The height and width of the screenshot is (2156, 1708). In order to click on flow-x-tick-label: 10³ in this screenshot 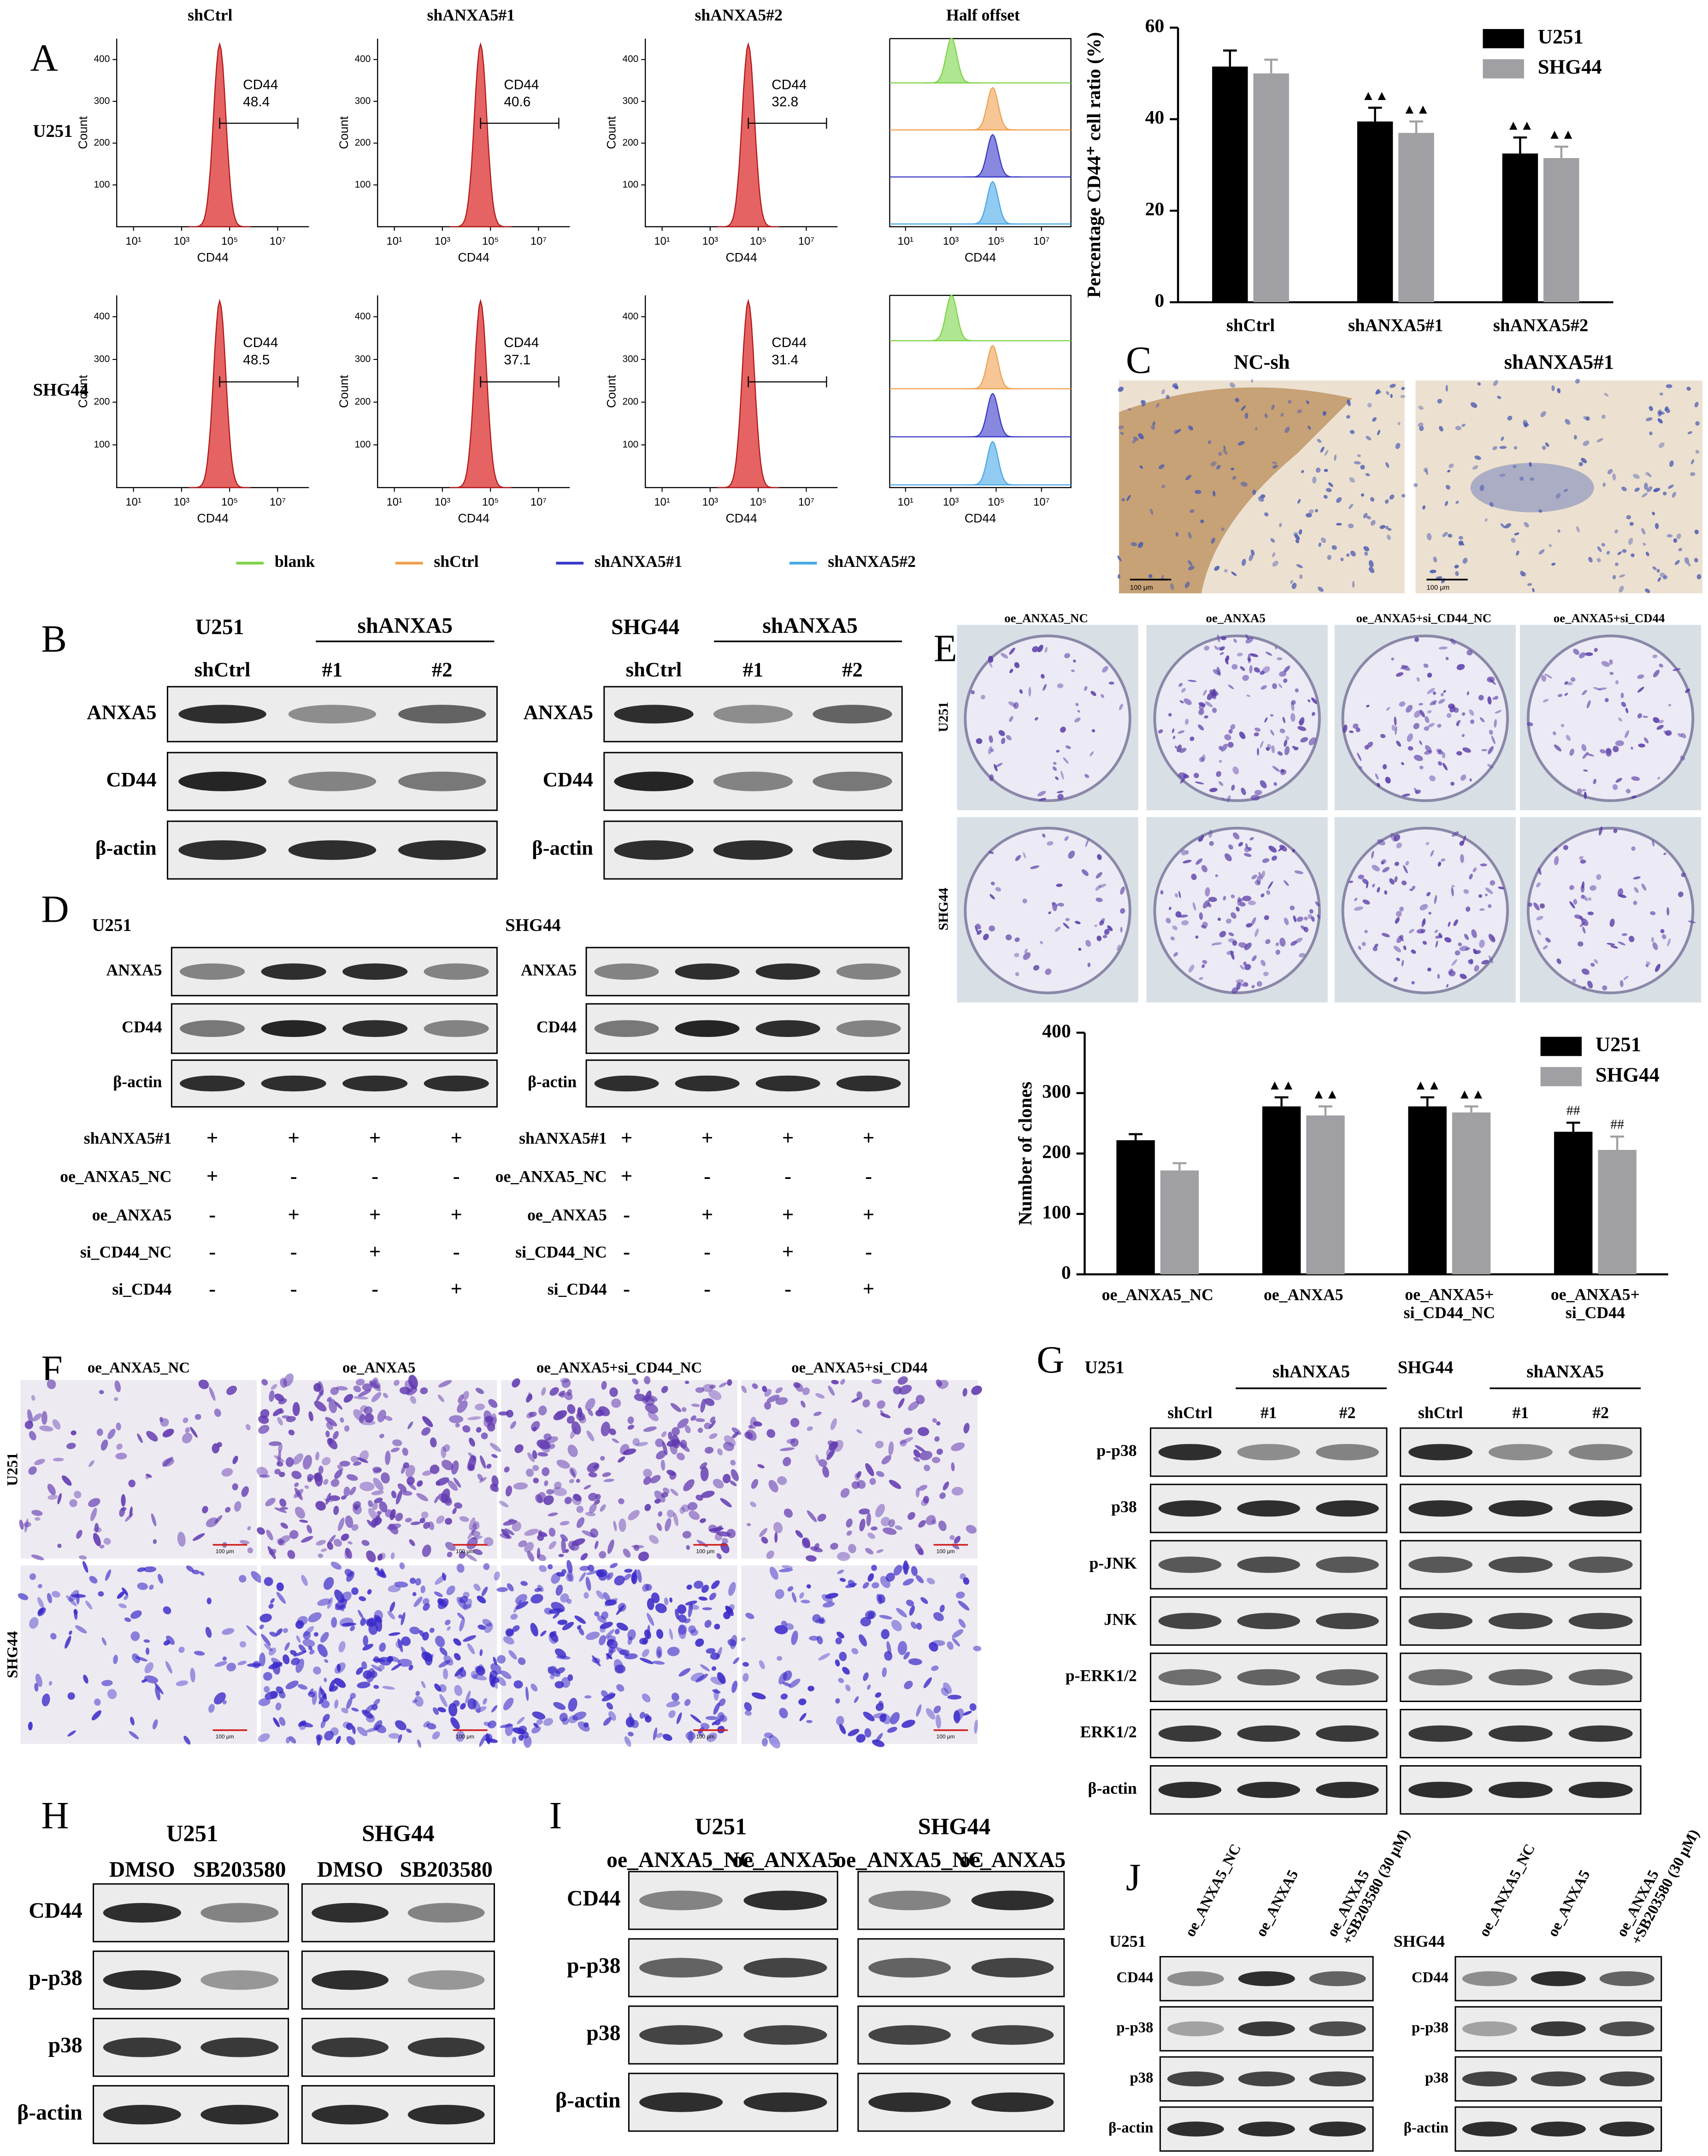, I will do `click(182, 241)`.